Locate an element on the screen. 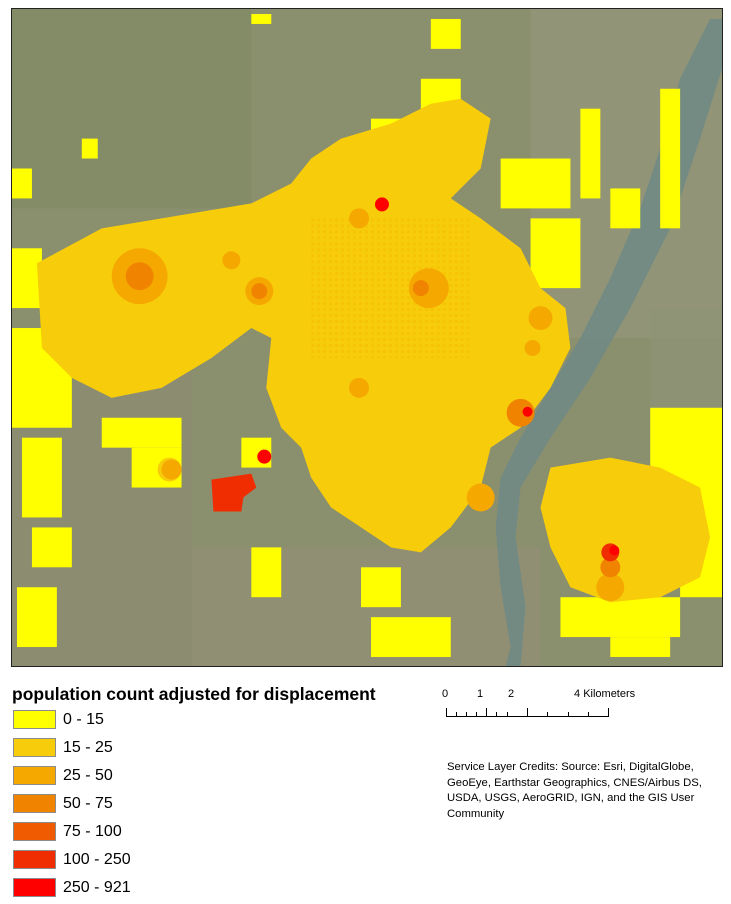 Image resolution: width=731 pixels, height=904 pixels. scale-tick-label-0: 0 is located at coordinates (445, 694).